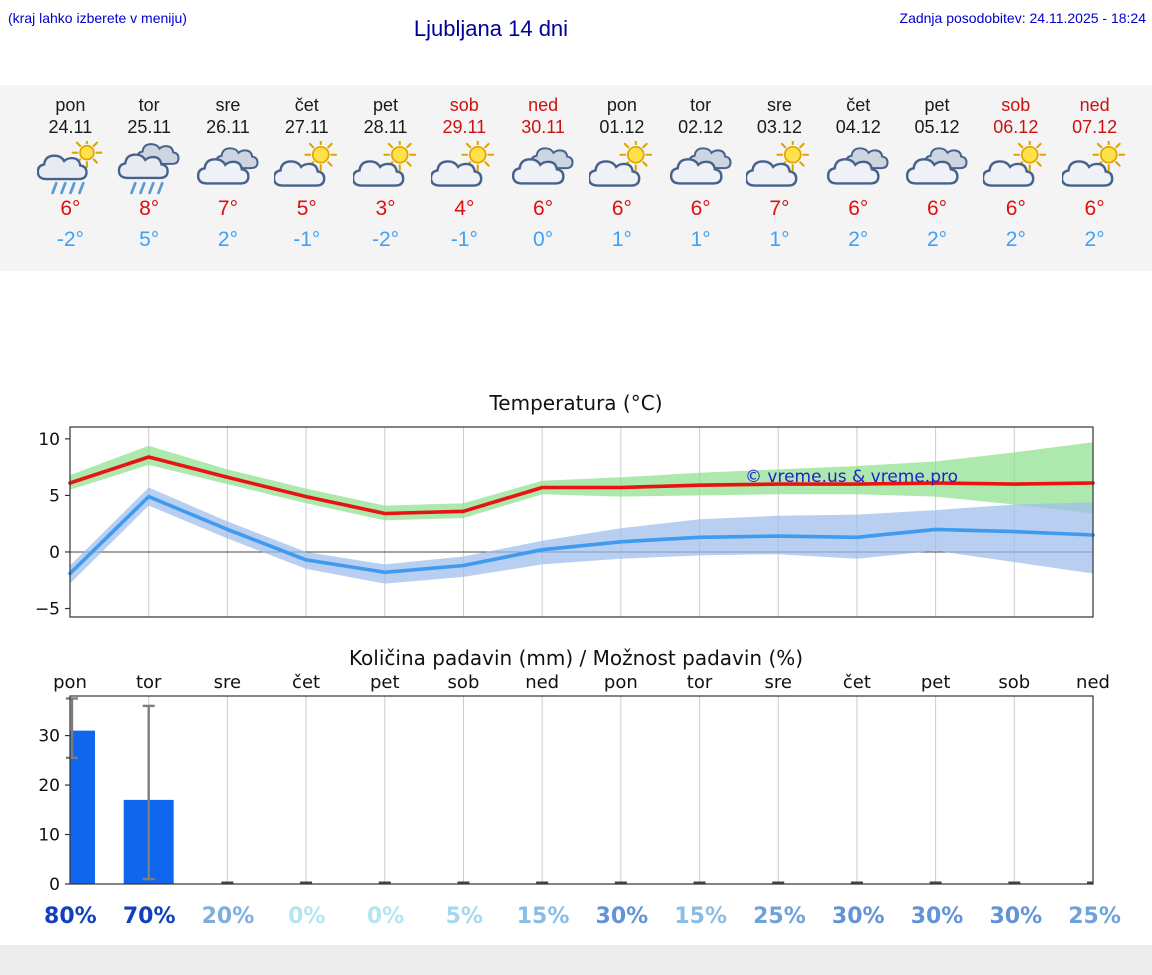  I want to click on forecast-day-column: ned 07.12 6° 2°, so click(1094, 168).